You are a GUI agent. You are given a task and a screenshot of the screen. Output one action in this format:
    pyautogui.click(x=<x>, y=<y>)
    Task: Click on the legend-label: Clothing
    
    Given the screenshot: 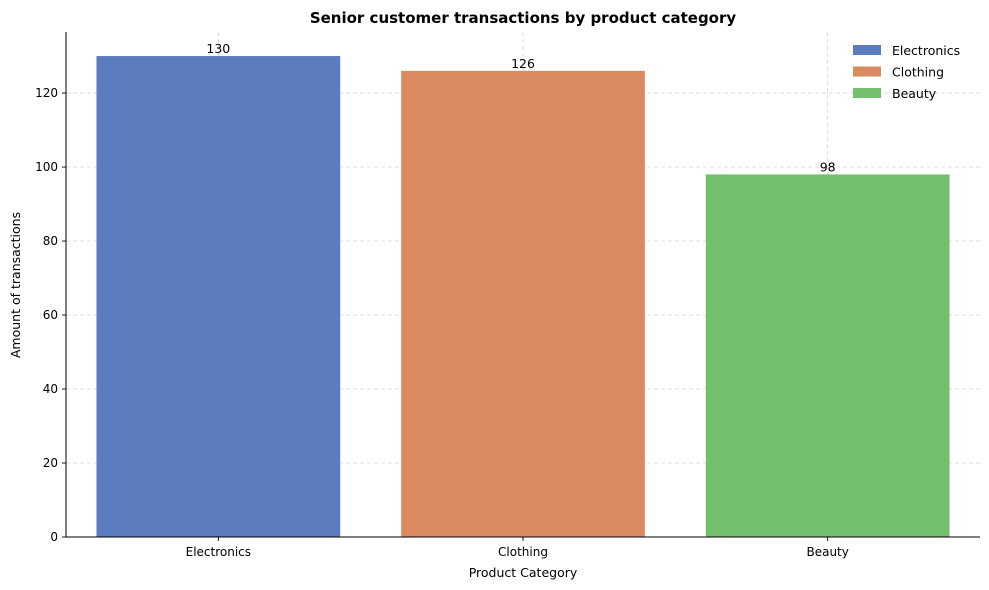 What is the action you would take?
    pyautogui.click(x=918, y=72)
    